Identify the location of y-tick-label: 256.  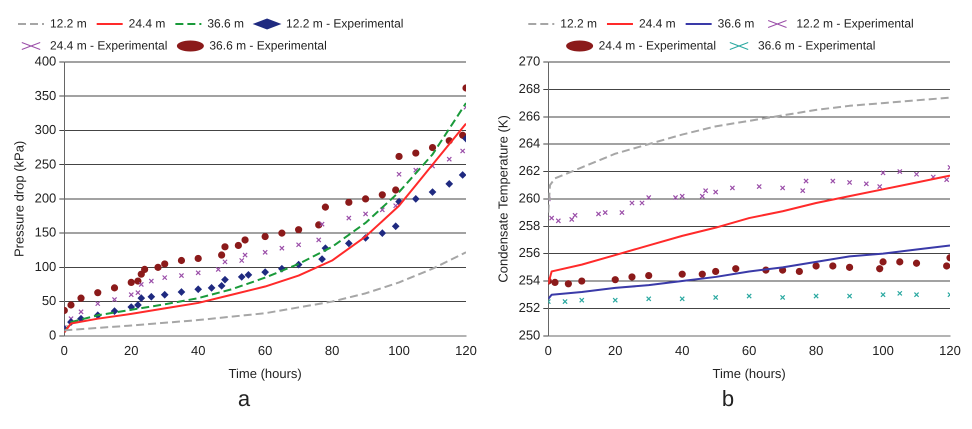
(529, 252).